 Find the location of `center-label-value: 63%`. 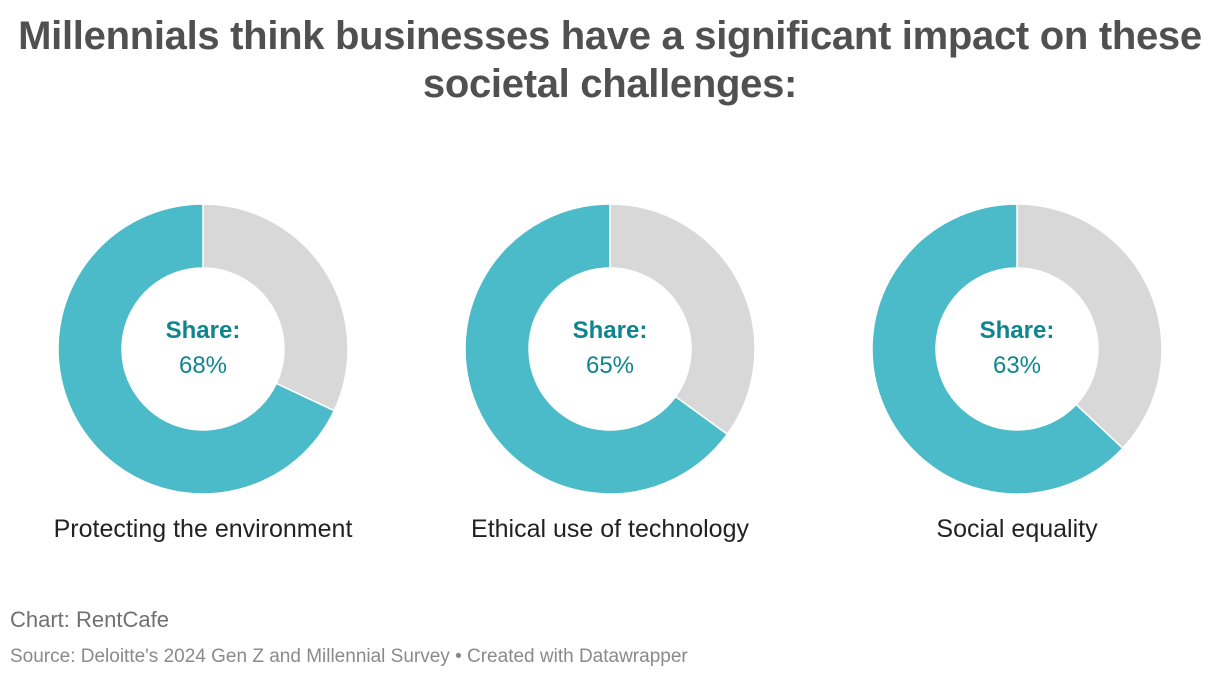

center-label-value: 63% is located at coordinates (1017, 365).